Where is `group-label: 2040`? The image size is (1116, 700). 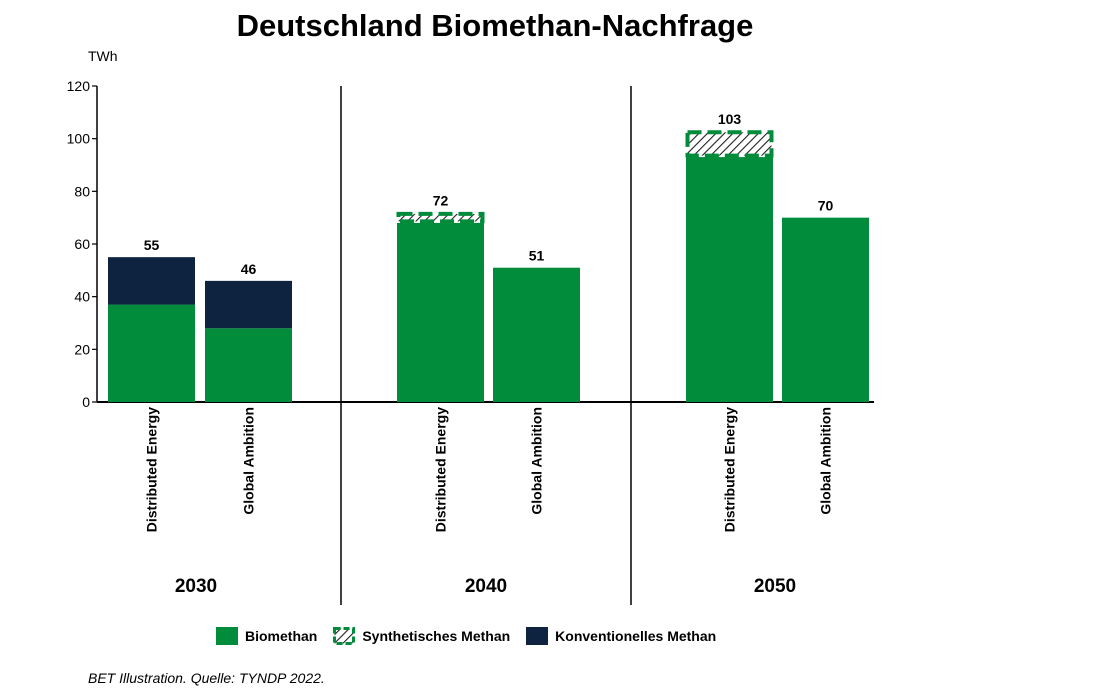 group-label: 2040 is located at coordinates (486, 586).